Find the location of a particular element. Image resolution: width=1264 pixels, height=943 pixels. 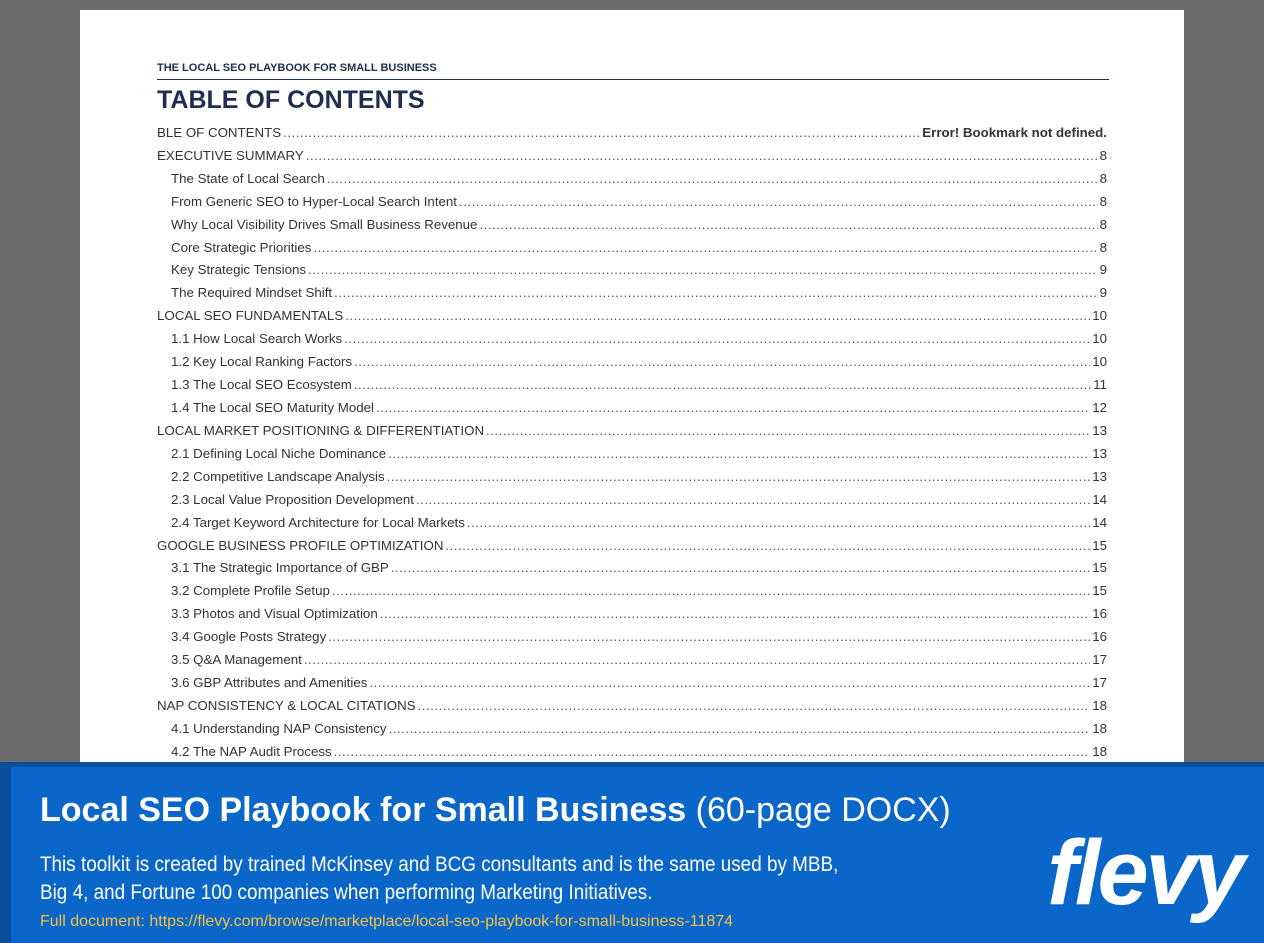

toc-entry: 2.1 Defining Local Niche Dominance 13 is located at coordinates (632, 453).